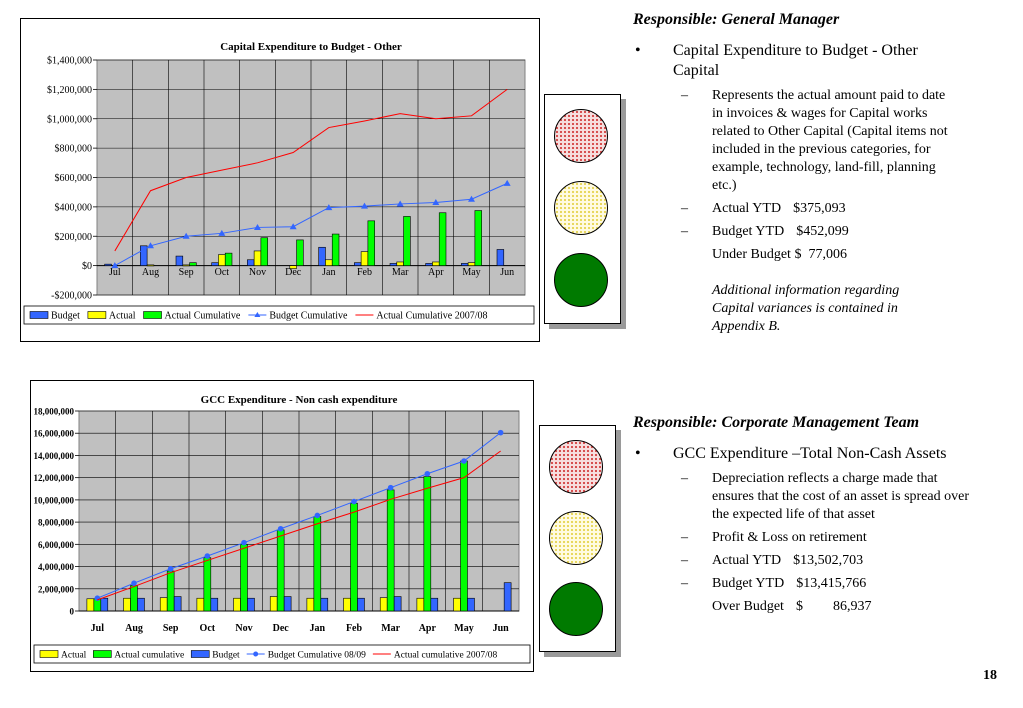  What do you see at coordinates (54, 478) in the screenshot?
I see `y-tick-label: 12,000,000` at bounding box center [54, 478].